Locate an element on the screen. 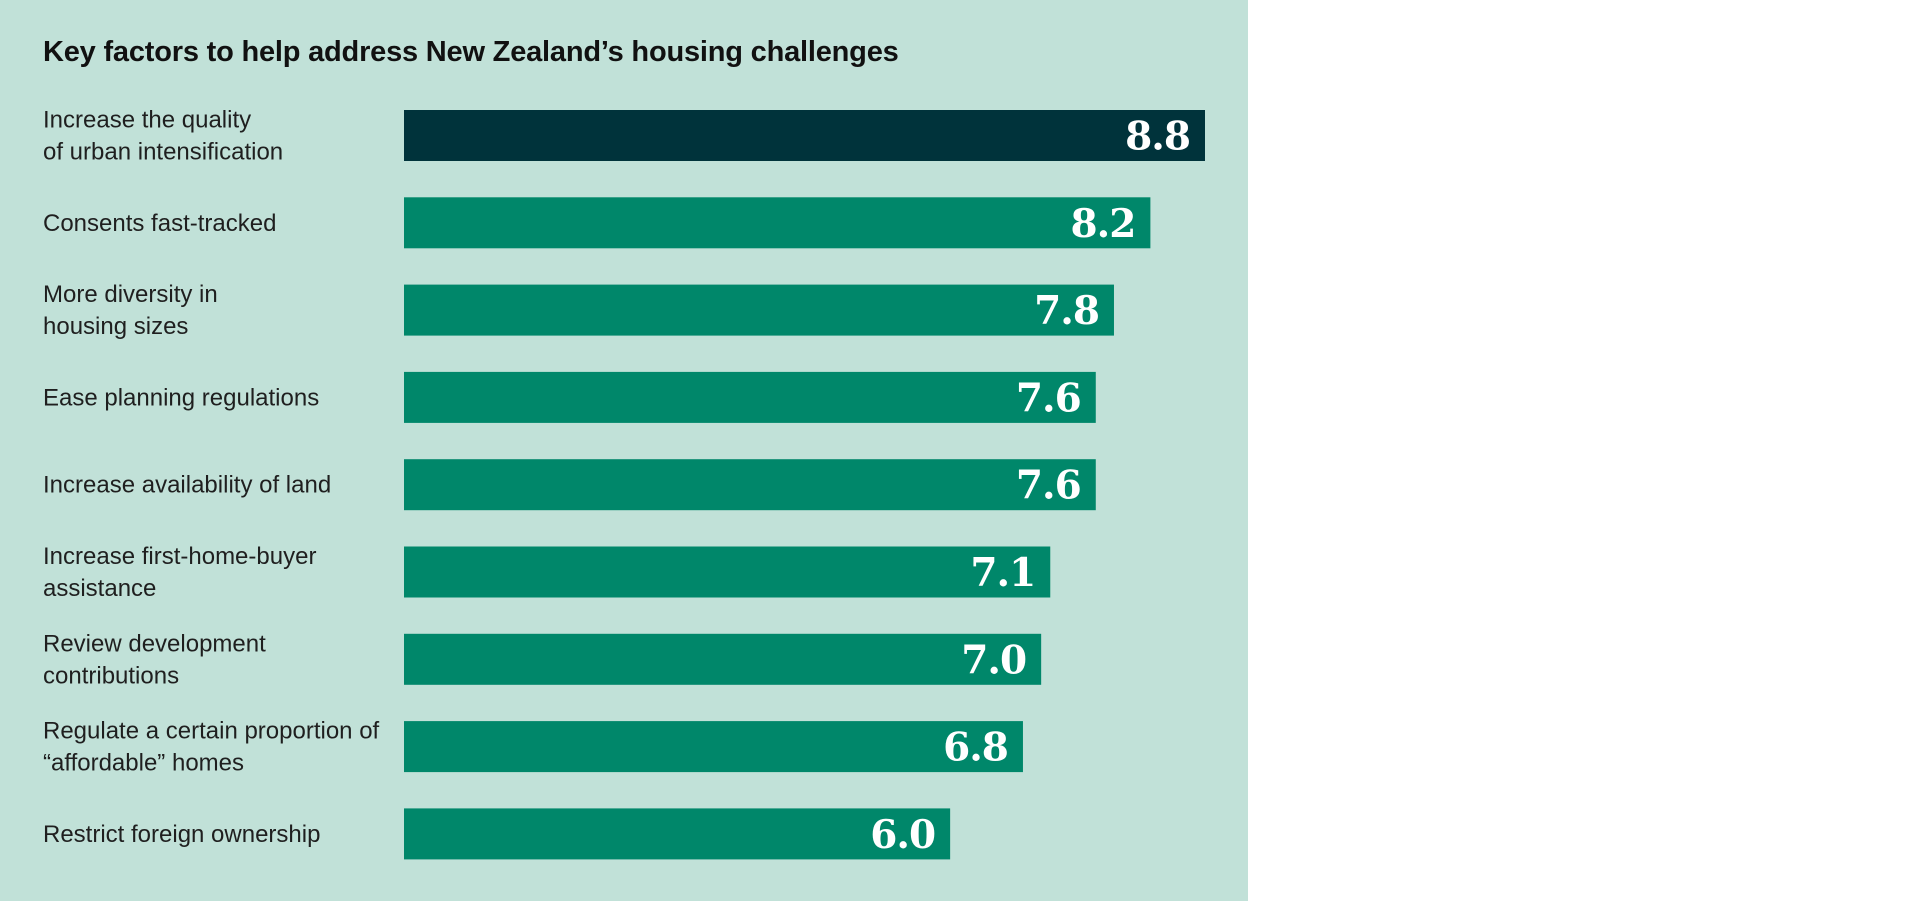 This screenshot has height=901, width=1920. category-label: of urban intensification is located at coordinates (163, 152).